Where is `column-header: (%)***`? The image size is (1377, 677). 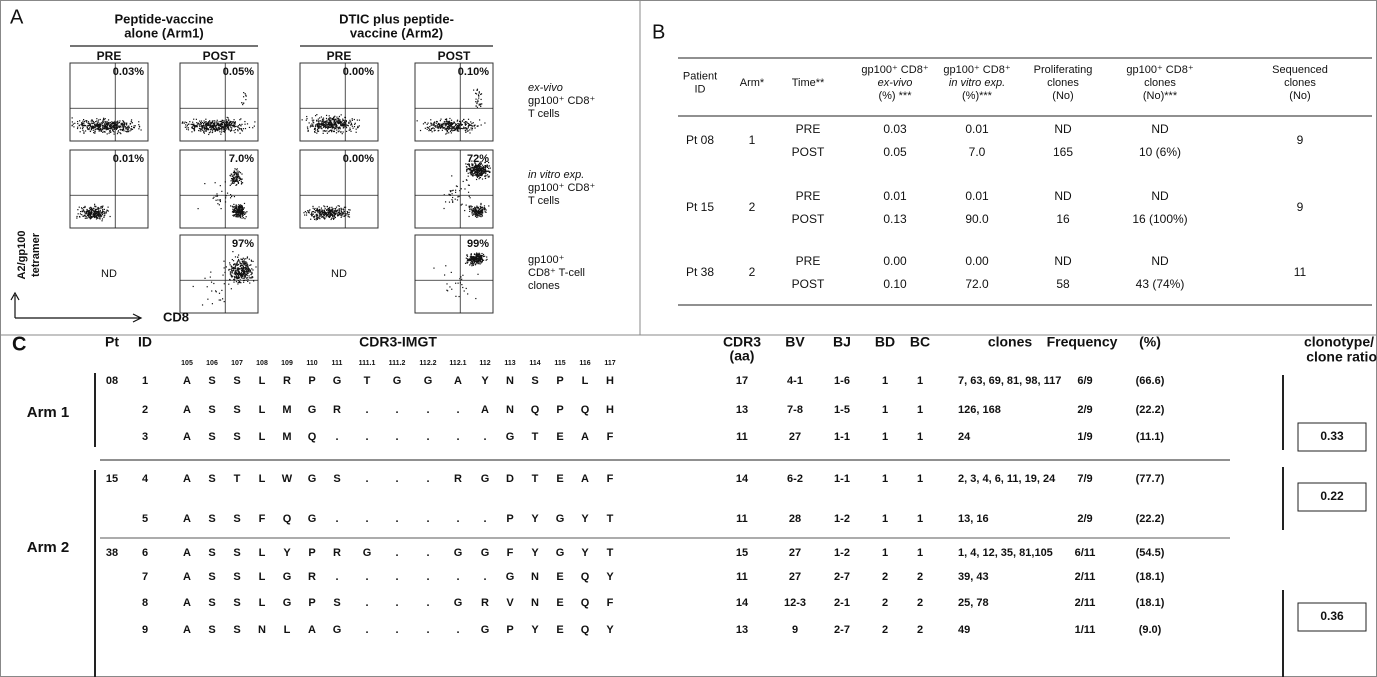 column-header: (%)*** is located at coordinates (977, 96).